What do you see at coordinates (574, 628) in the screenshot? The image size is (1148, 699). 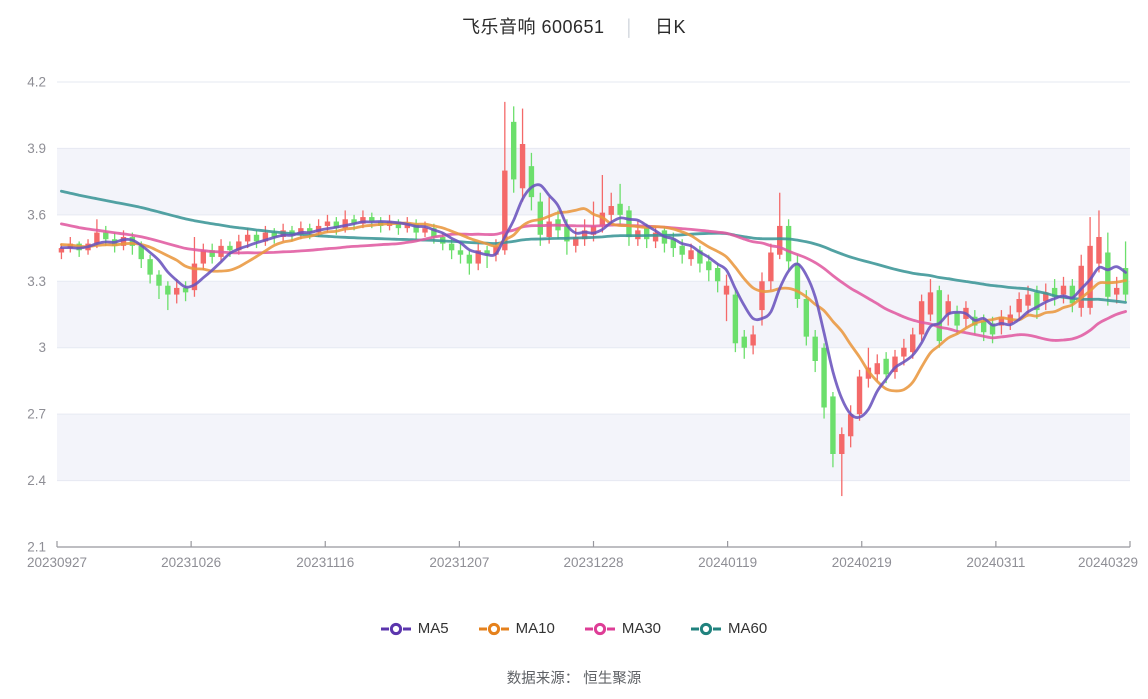 I see `chart-legend: MA5 MA10 MA30 MA60` at bounding box center [574, 628].